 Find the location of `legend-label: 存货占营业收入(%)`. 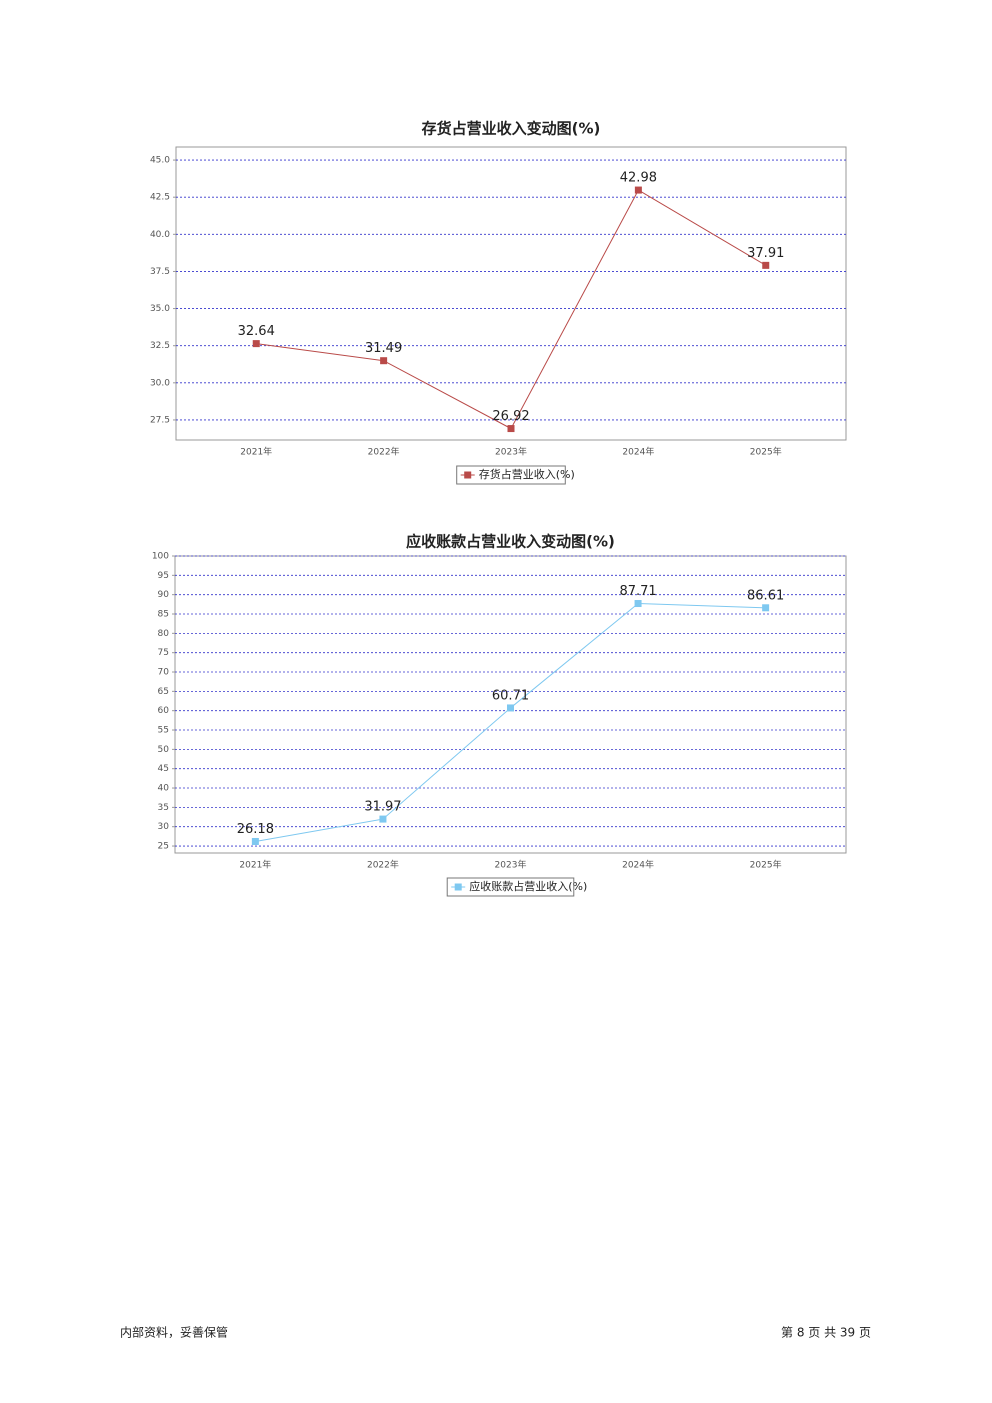

legend-label: 存货占营业收入(%) is located at coordinates (527, 474).